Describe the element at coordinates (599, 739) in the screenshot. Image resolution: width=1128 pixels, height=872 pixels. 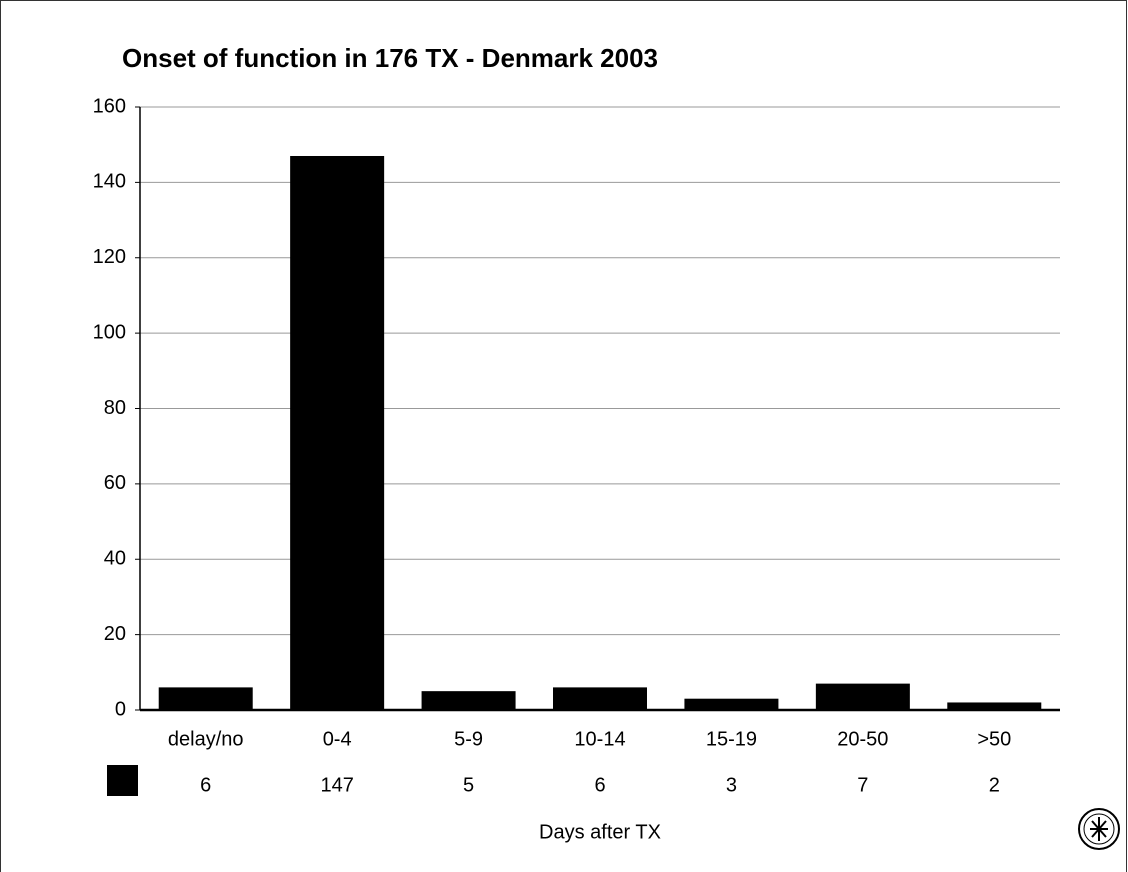
I see `x-tick-label: 10-14` at that location.